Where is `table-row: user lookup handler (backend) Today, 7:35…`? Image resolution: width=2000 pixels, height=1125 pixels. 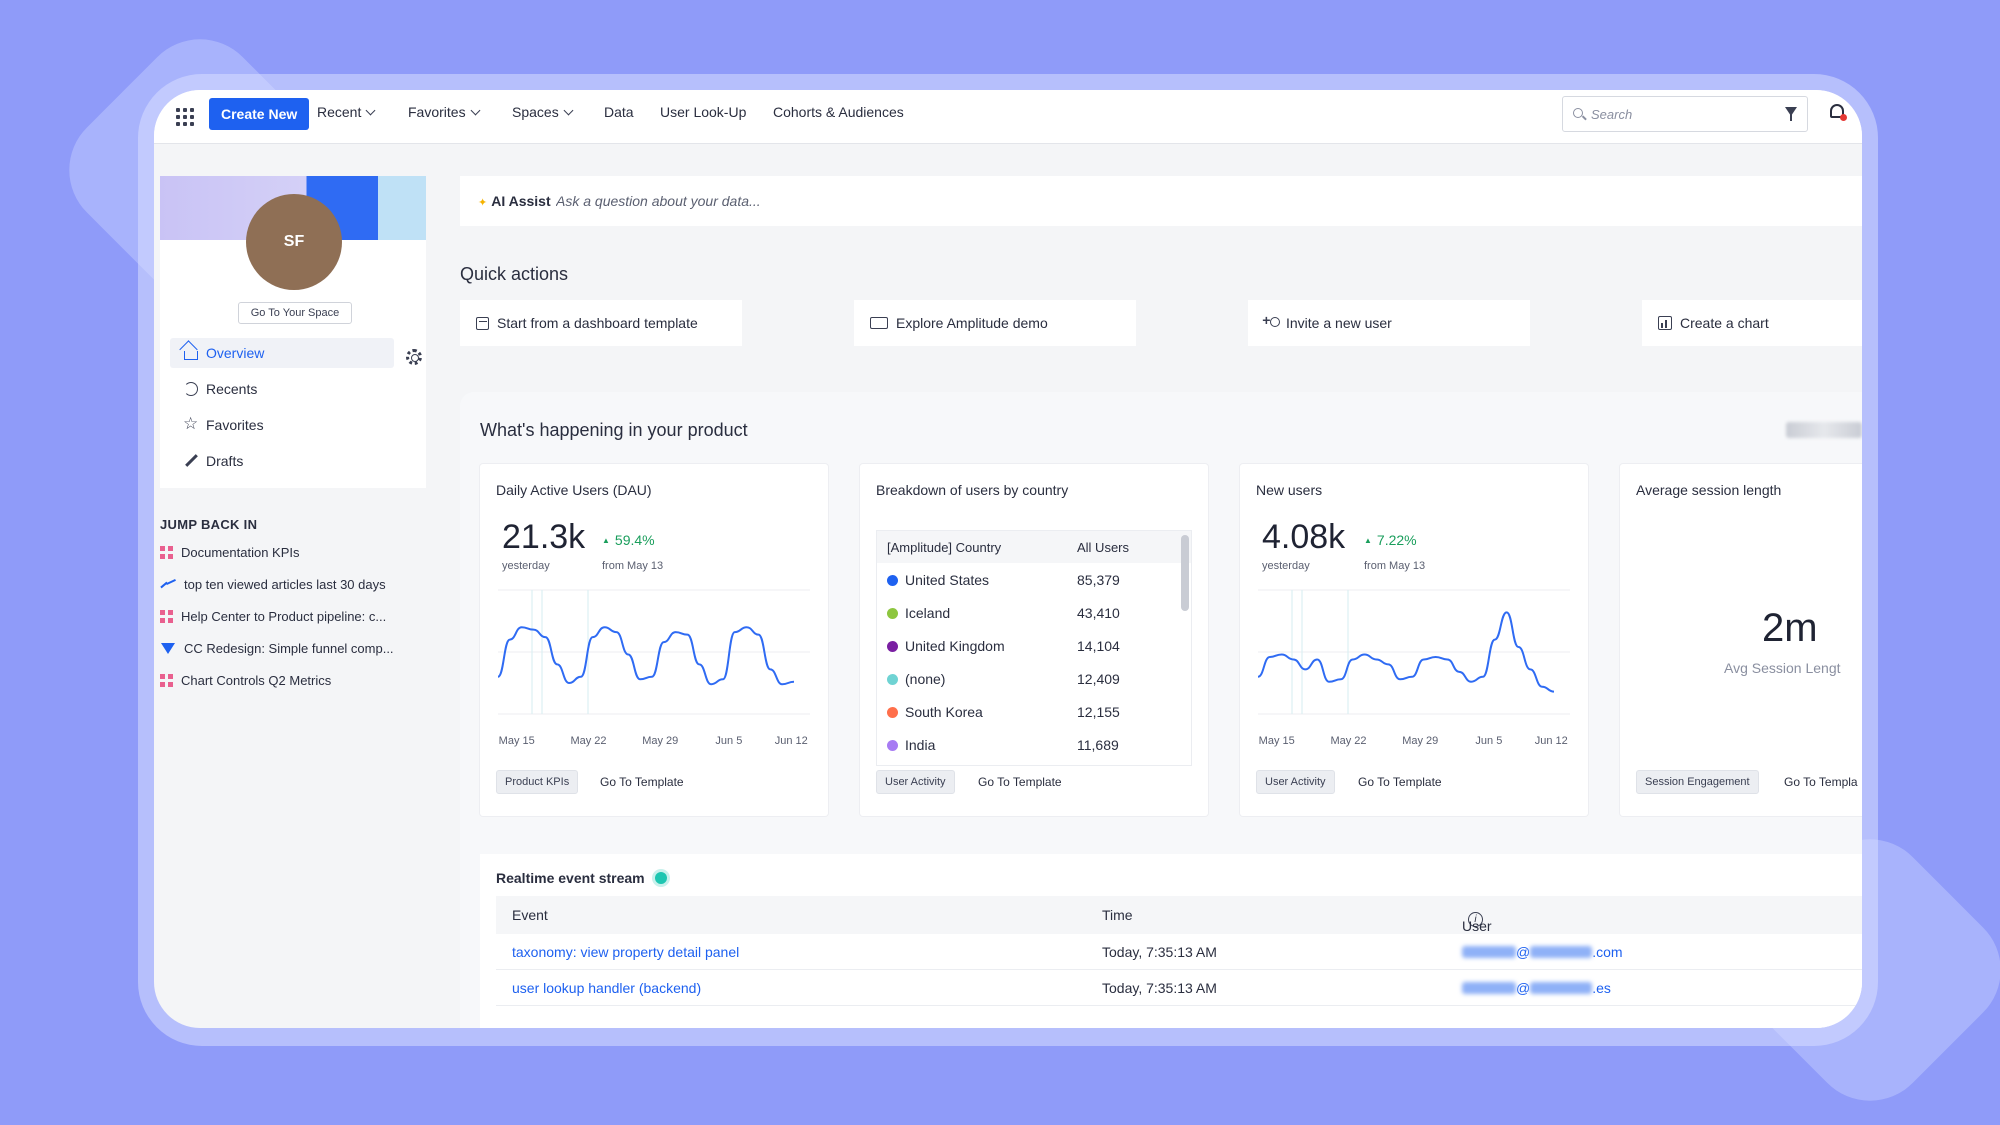
table-row: user lookup handler (backend) Today, 7:35… is located at coordinates (1179, 988).